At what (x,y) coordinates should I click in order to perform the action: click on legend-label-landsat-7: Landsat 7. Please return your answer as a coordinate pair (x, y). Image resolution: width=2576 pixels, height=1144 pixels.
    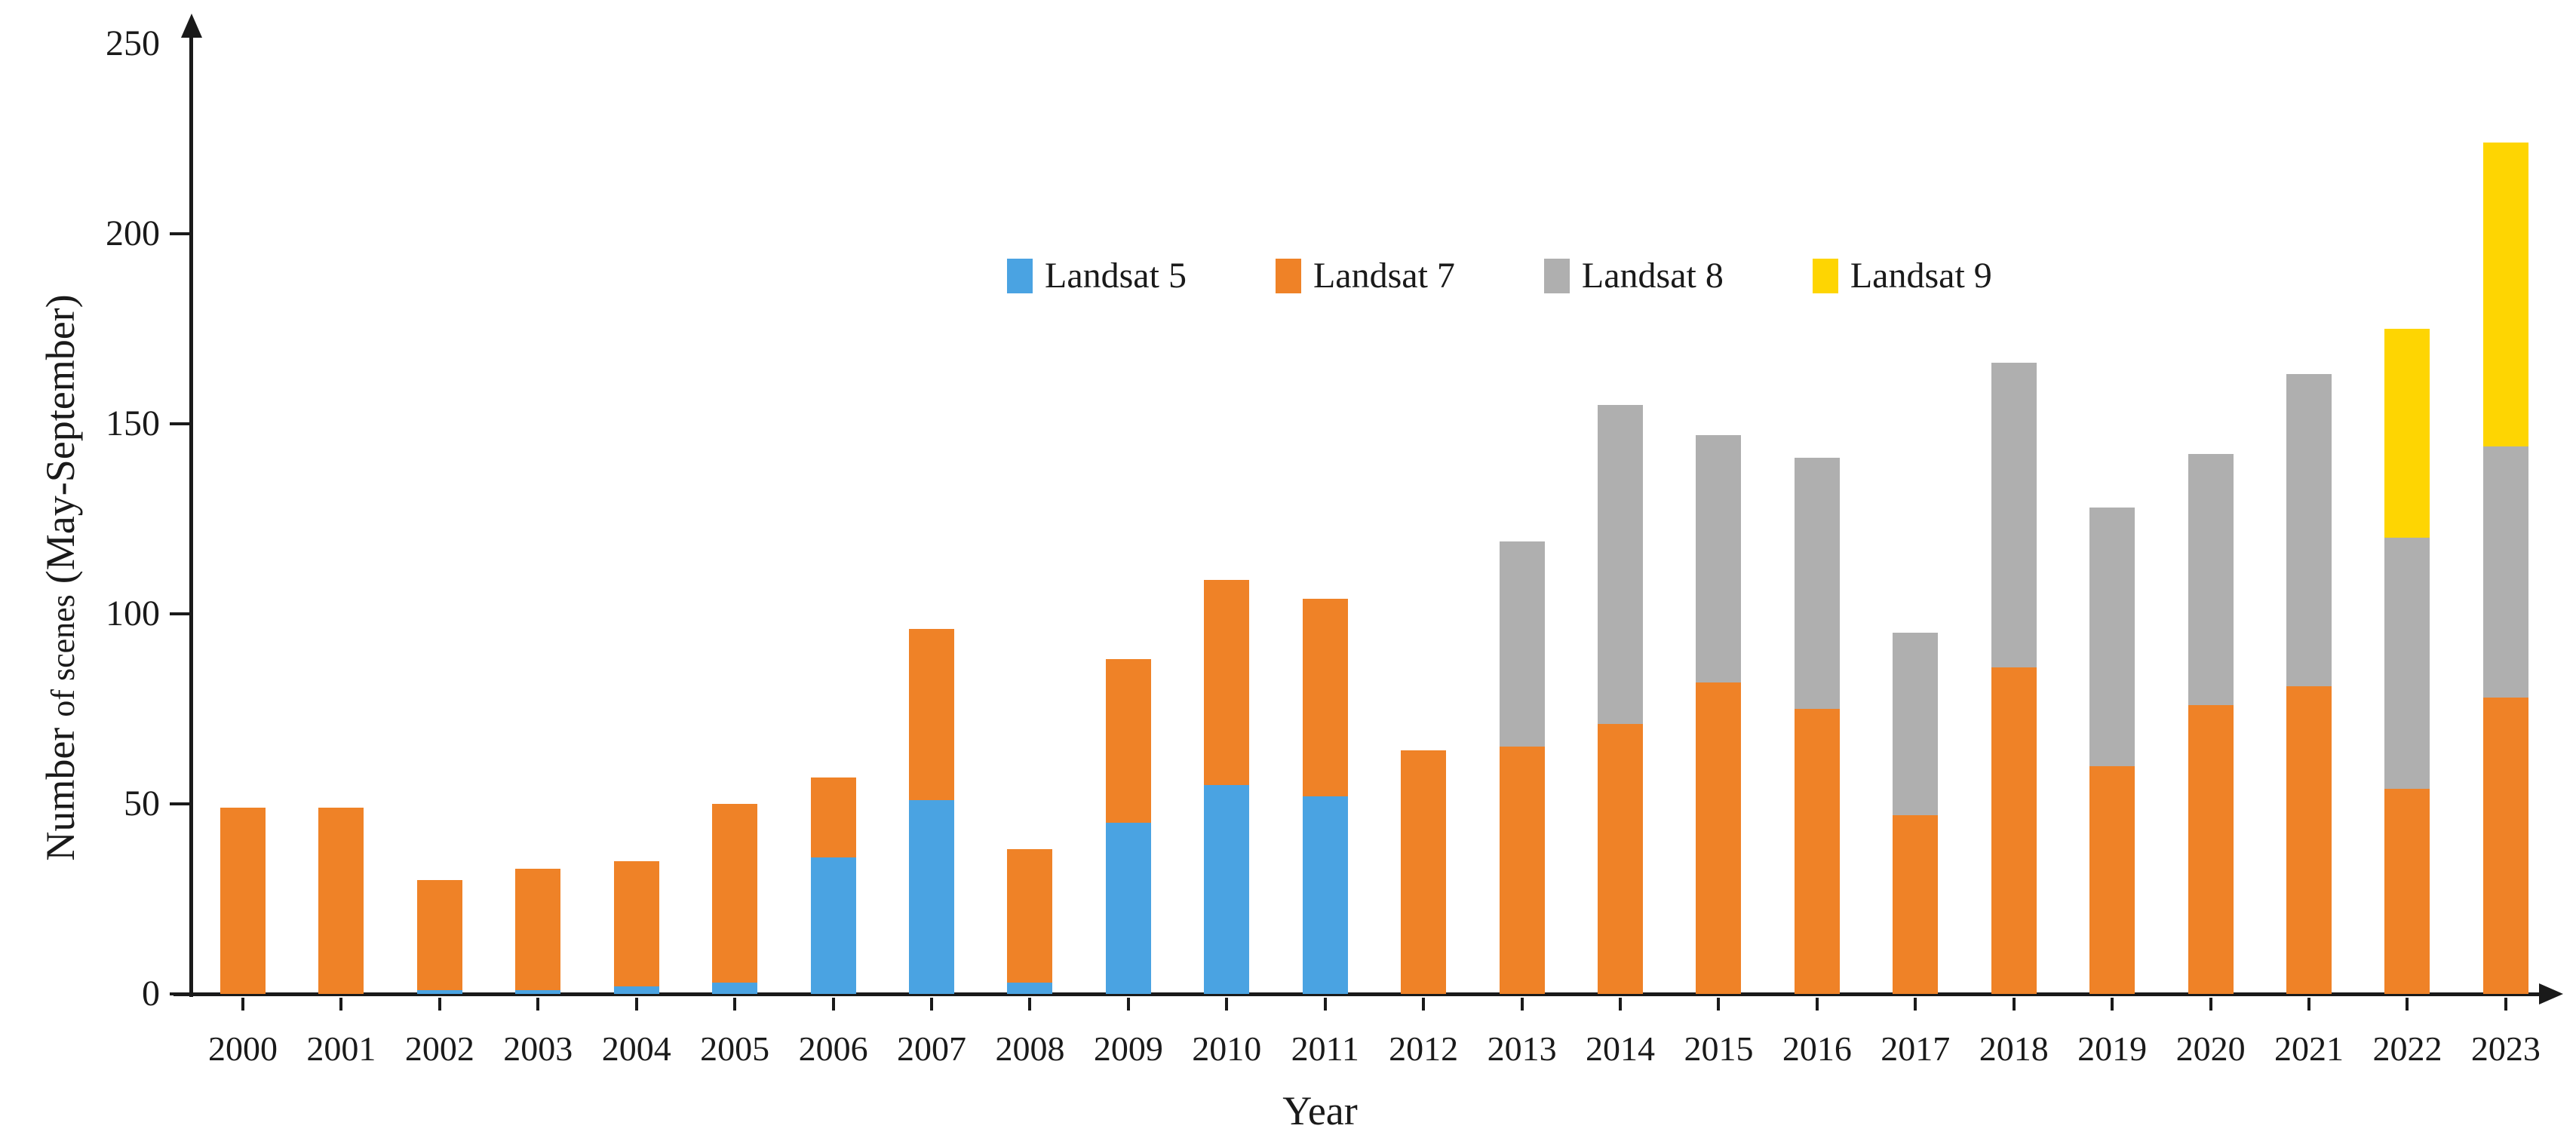
    Looking at the image, I should click on (1384, 276).